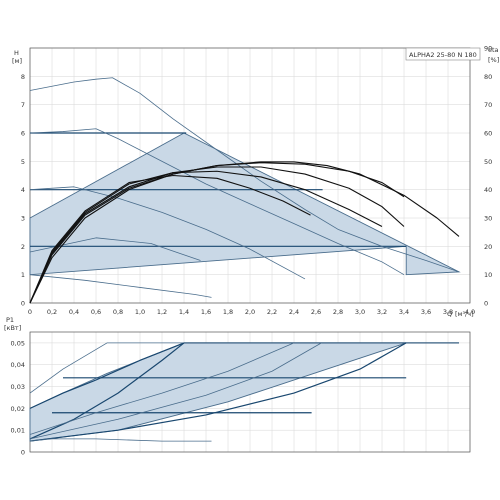 This screenshot has height=500, width=500. I want to click on model-label: ALPHA2 25-80 N 180, so click(443, 55).